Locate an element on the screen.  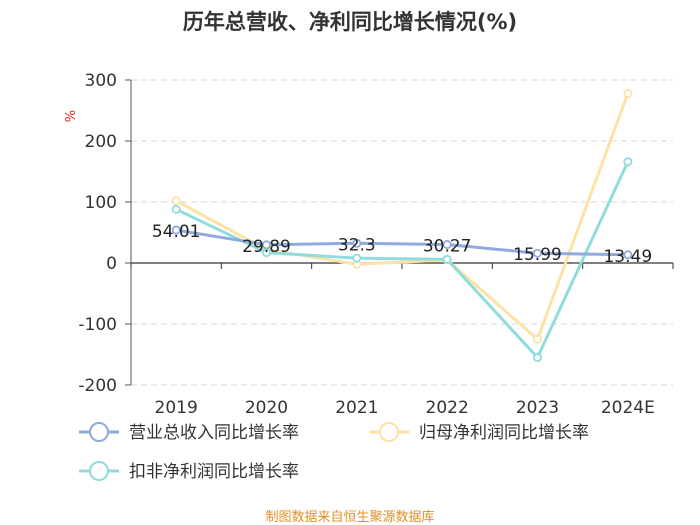
legend-label: 归母净利润同比增长率 is located at coordinates (504, 433).